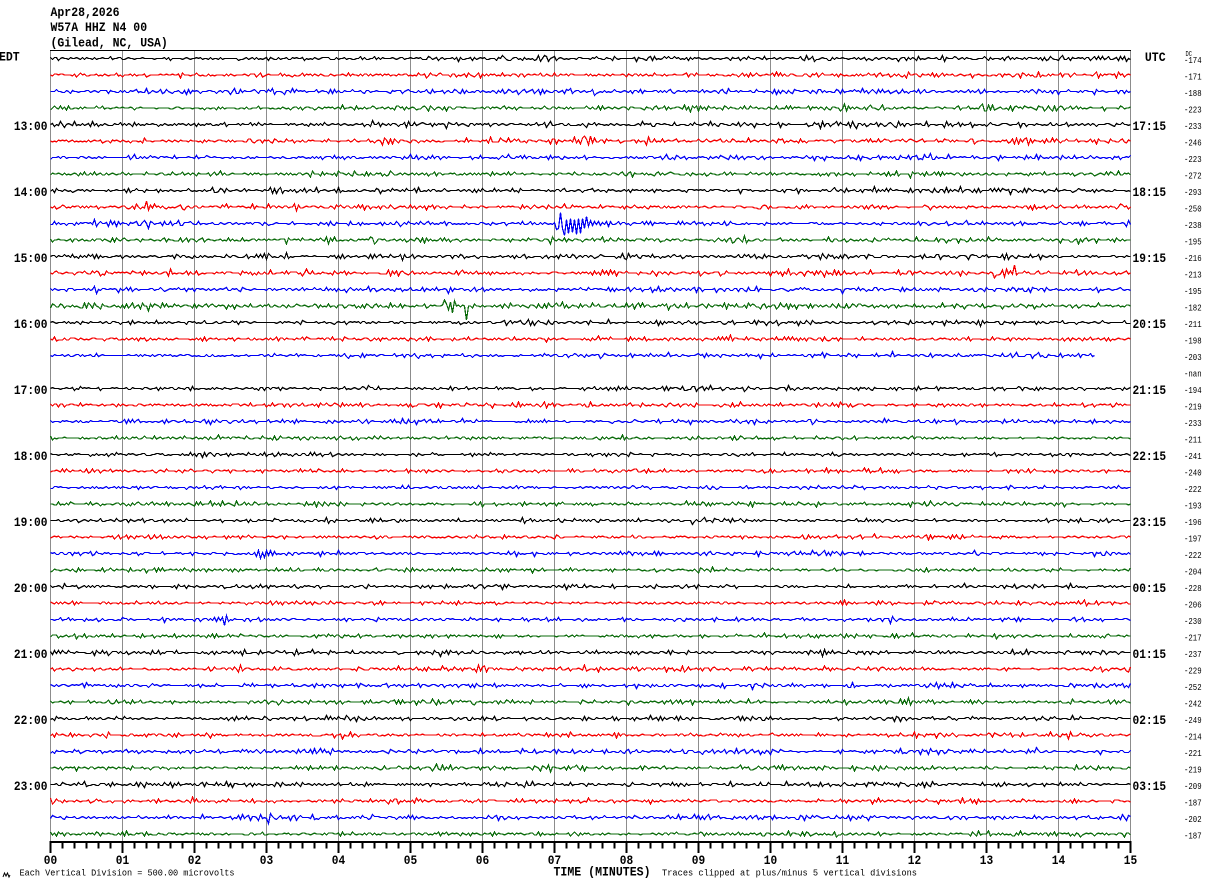 This screenshot has width=1210, height=891. I want to click on svg-text: -230, so click(1193, 621).